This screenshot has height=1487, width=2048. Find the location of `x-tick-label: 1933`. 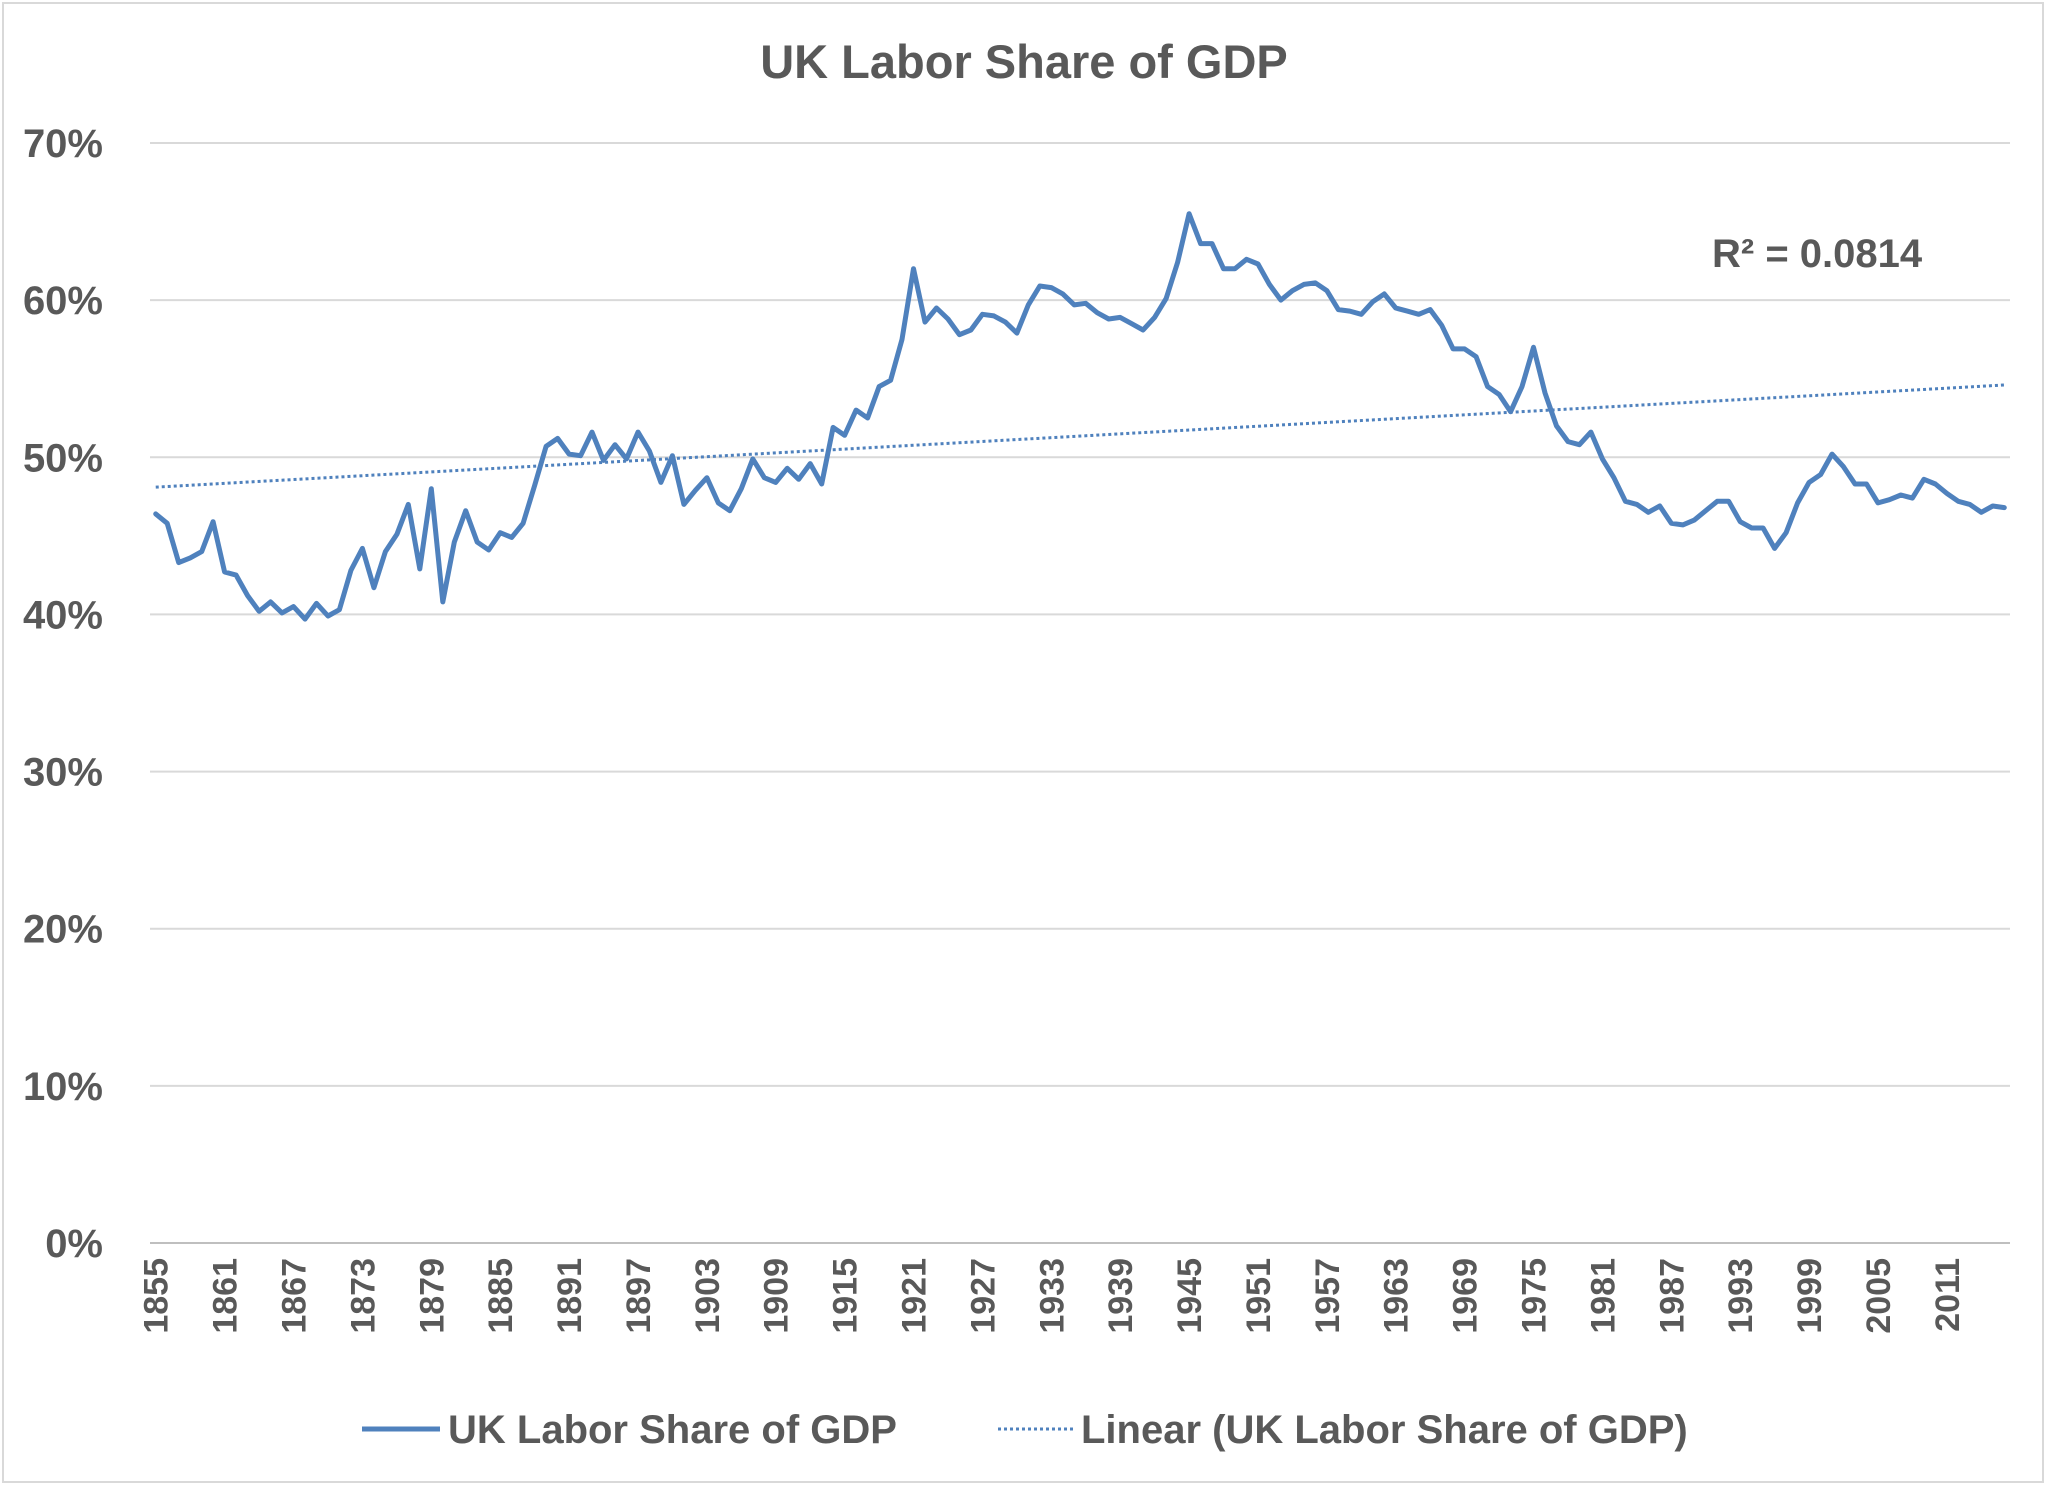

x-tick-label: 1933 is located at coordinates (1052, 1296).